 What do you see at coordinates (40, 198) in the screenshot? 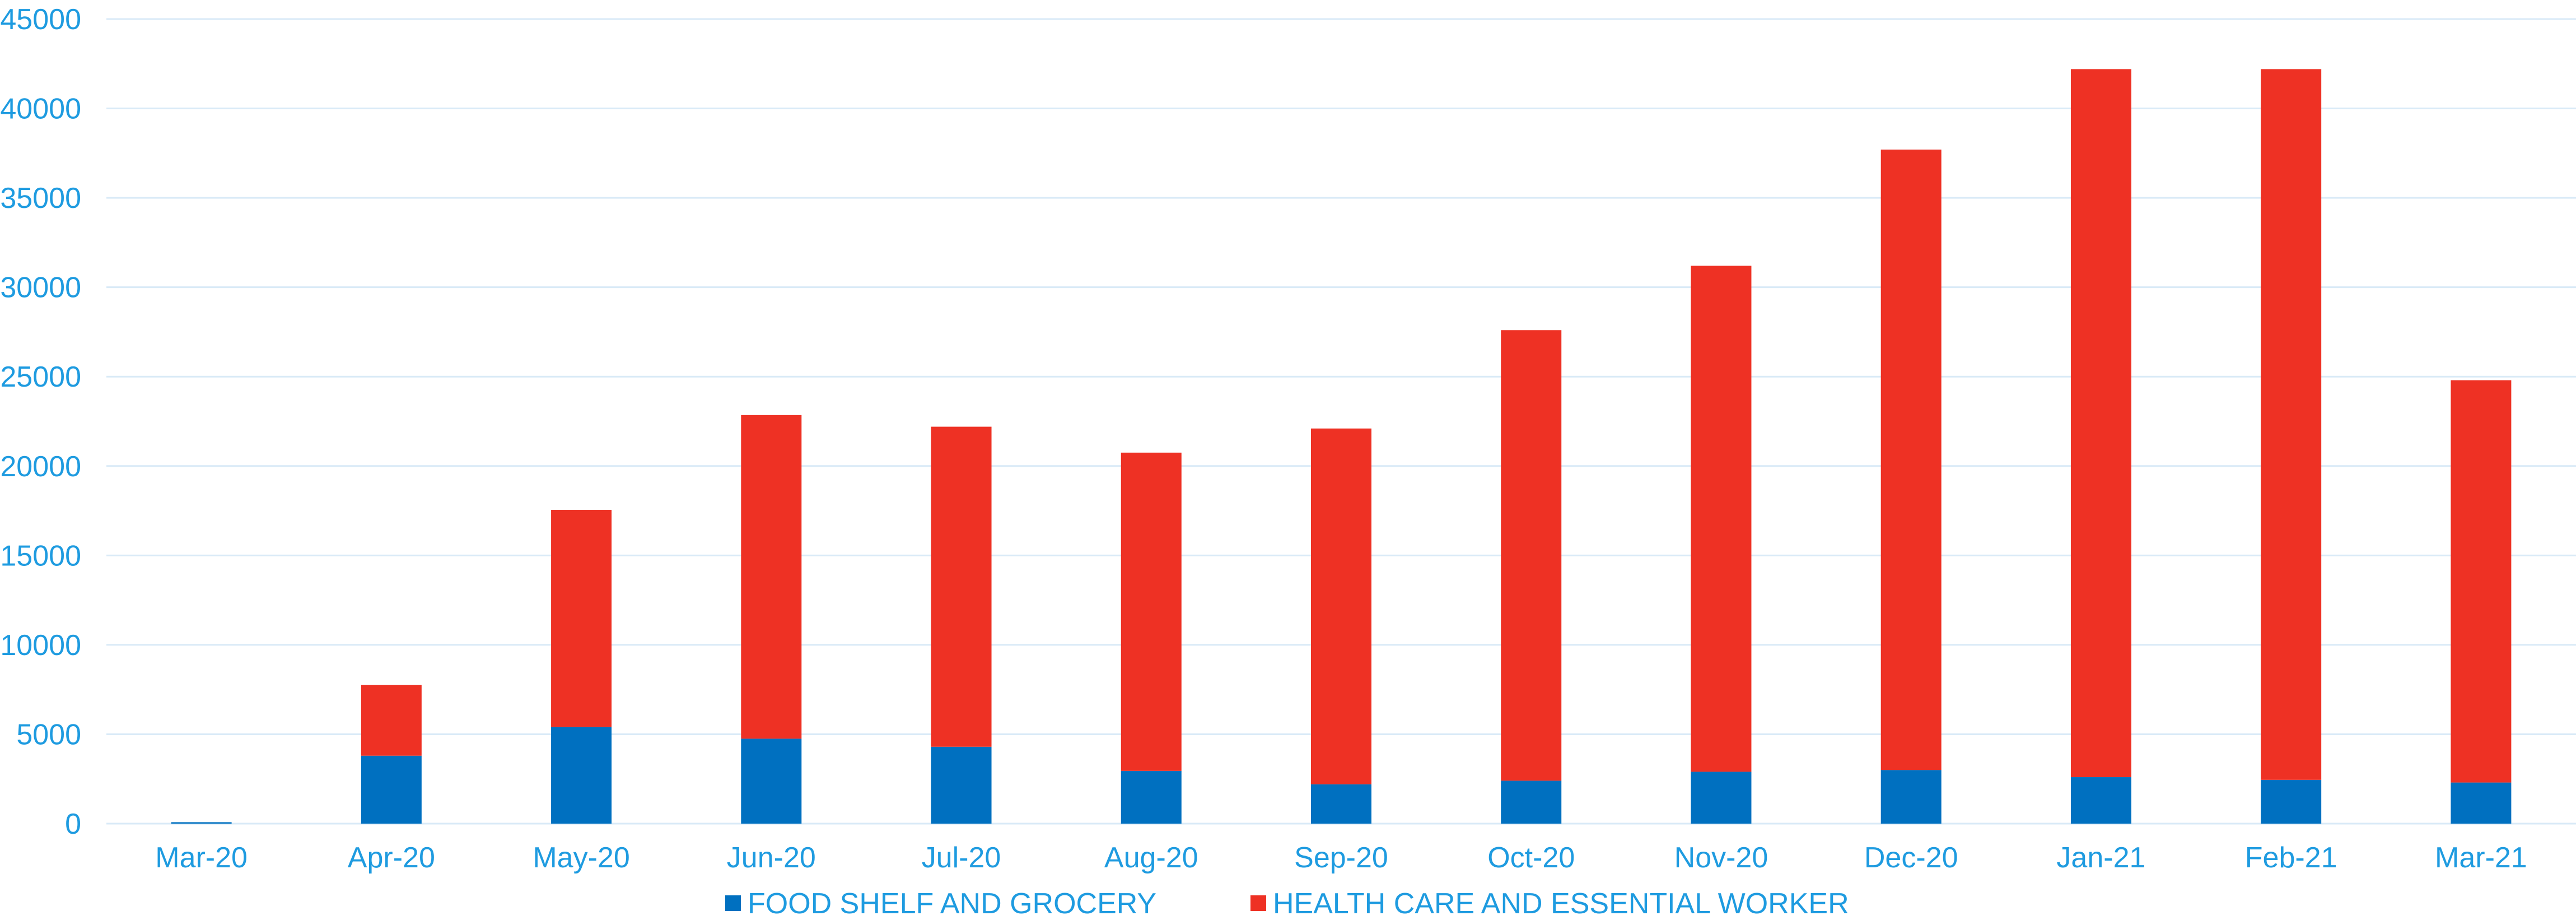
I see `y-tick-label: 35000` at bounding box center [40, 198].